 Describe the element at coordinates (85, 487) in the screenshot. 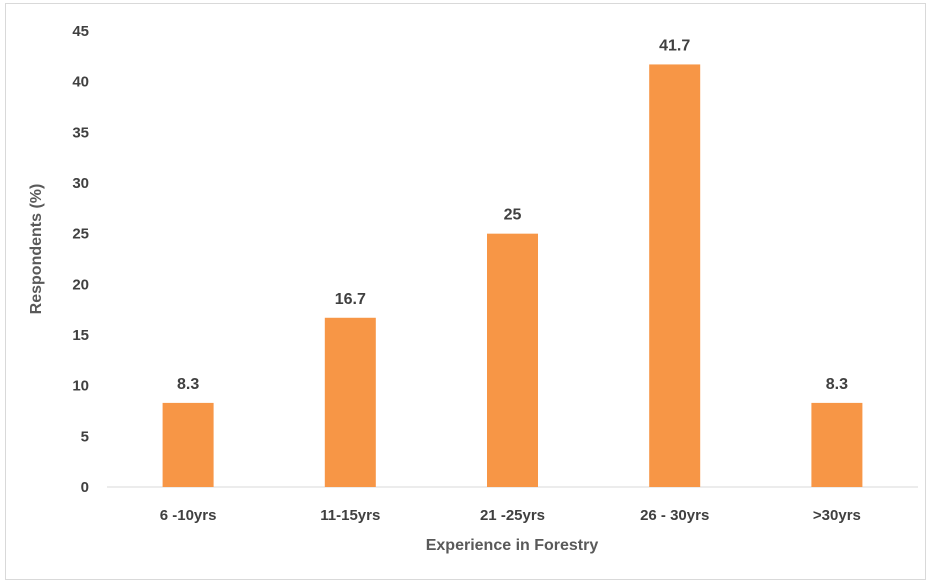

I see `y-tick-label: 0` at that location.